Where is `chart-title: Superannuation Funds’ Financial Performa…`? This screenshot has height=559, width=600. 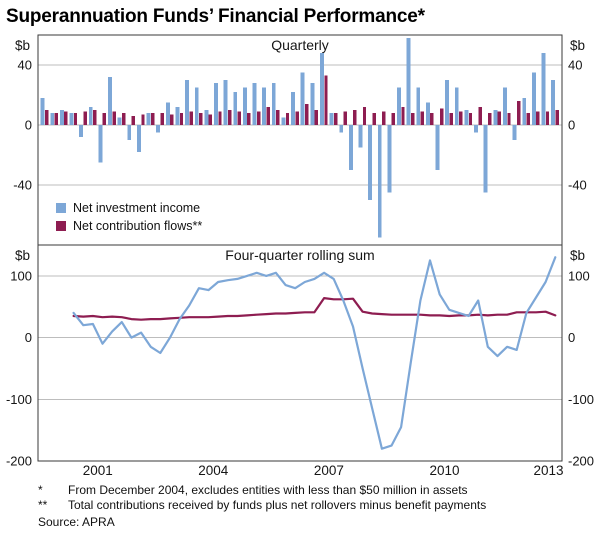 chart-title: Superannuation Funds’ Financial Performa… is located at coordinates (215, 16).